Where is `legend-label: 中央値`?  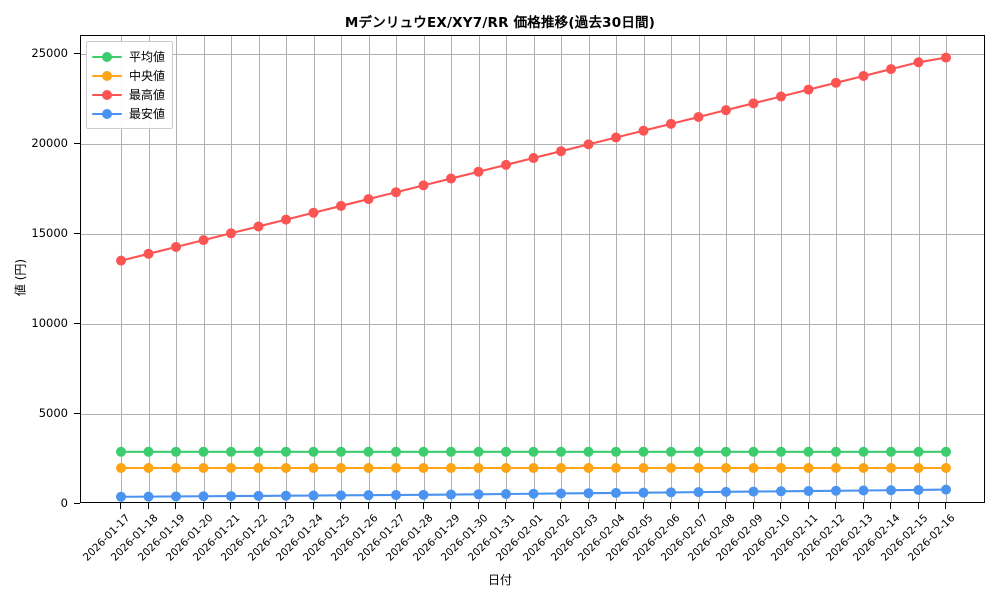
legend-label: 中央値 is located at coordinates (147, 76).